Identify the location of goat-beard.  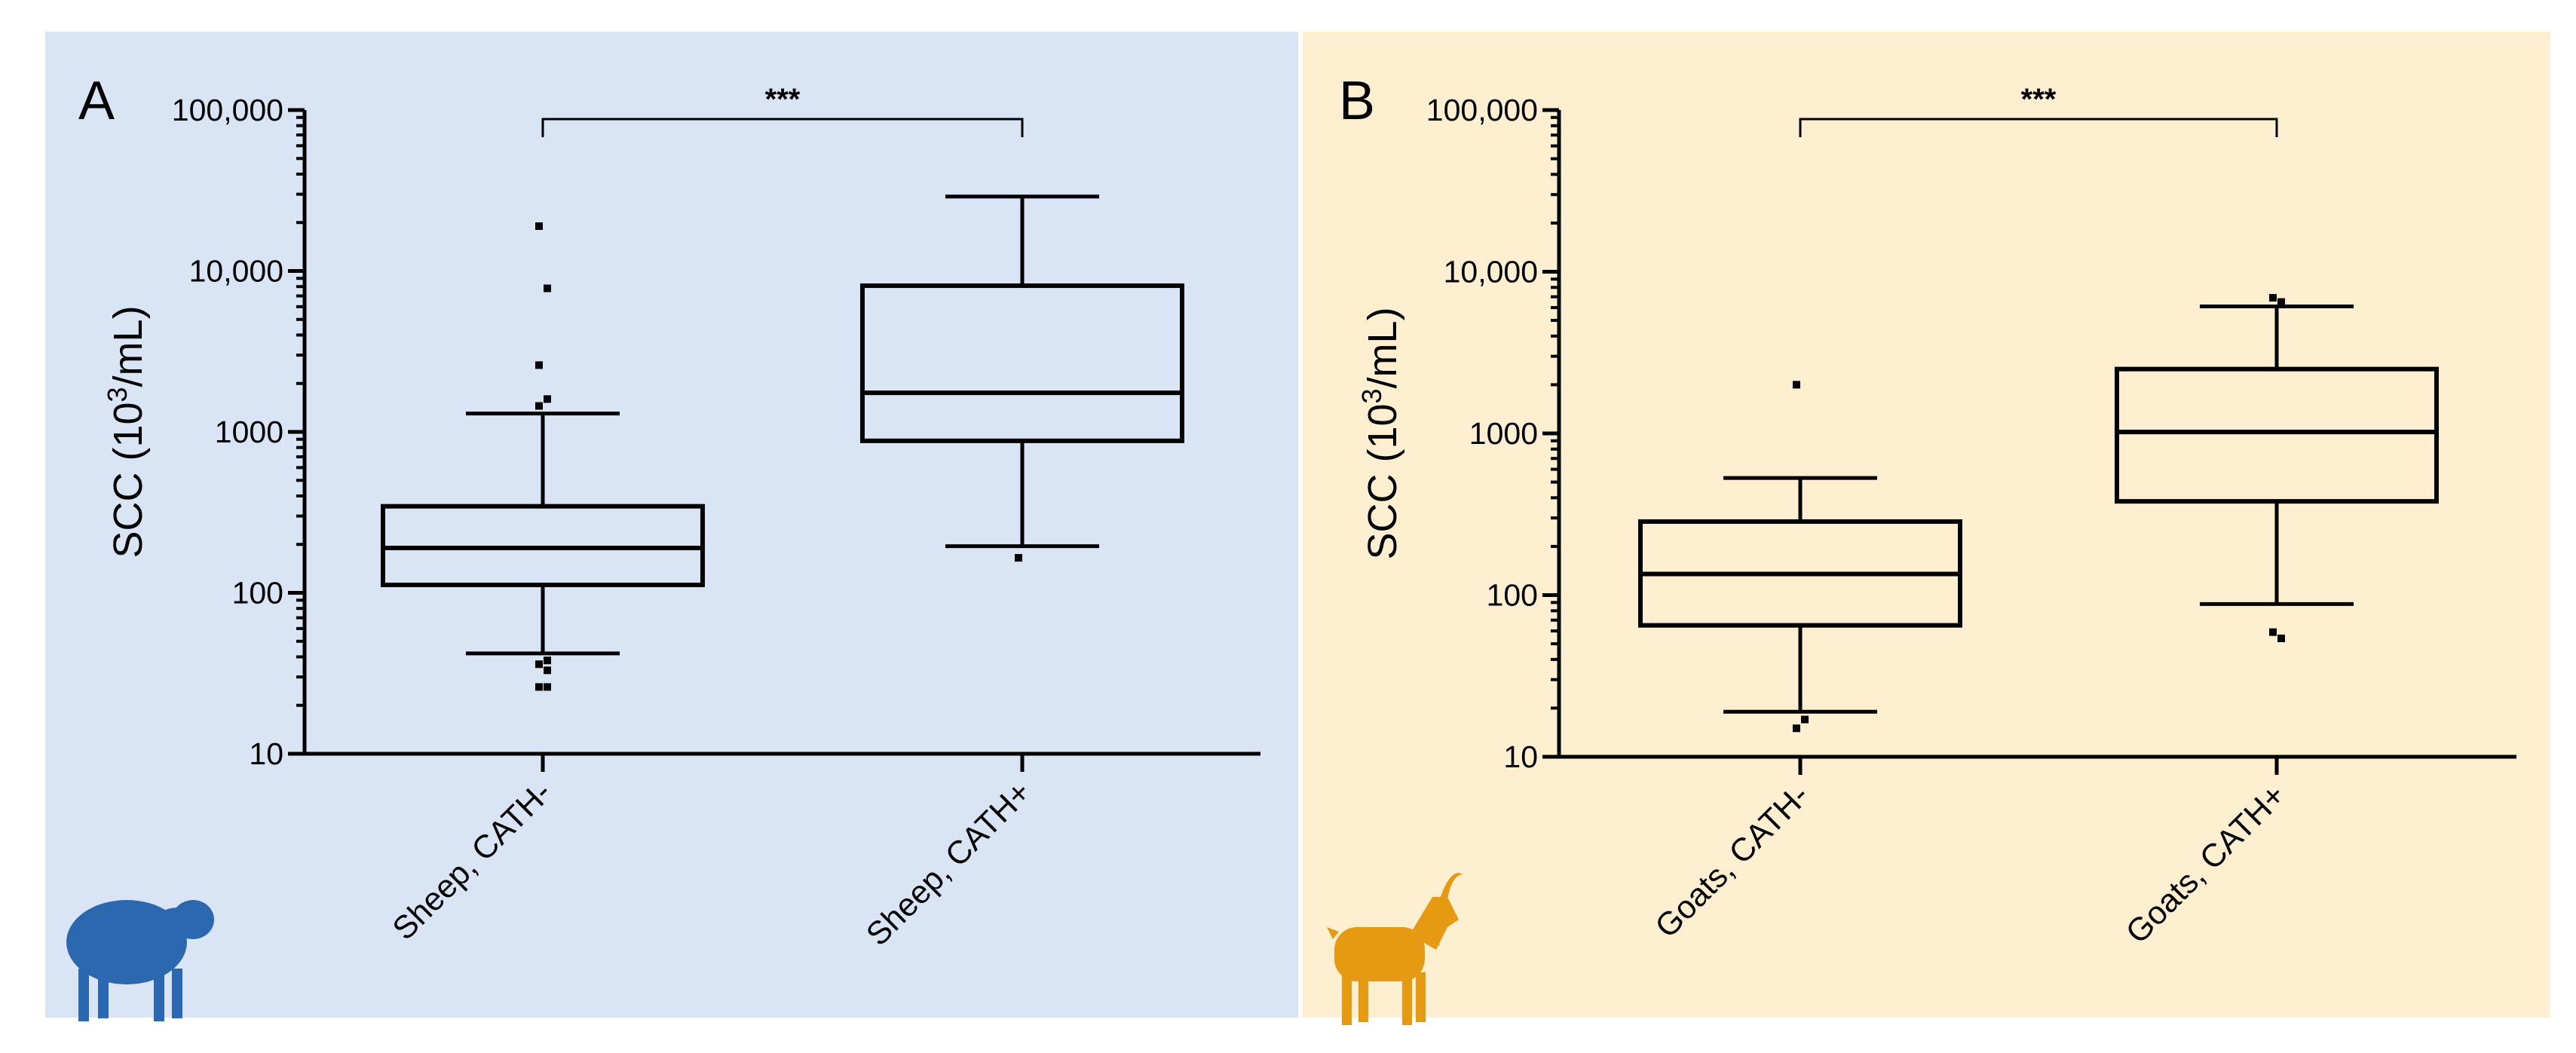
(1434, 936).